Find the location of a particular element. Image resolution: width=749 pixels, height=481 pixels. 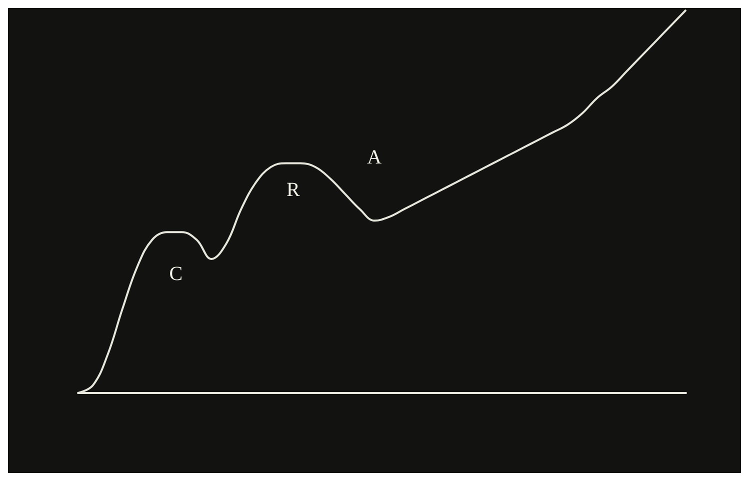

annotation: C is located at coordinates (176, 273).